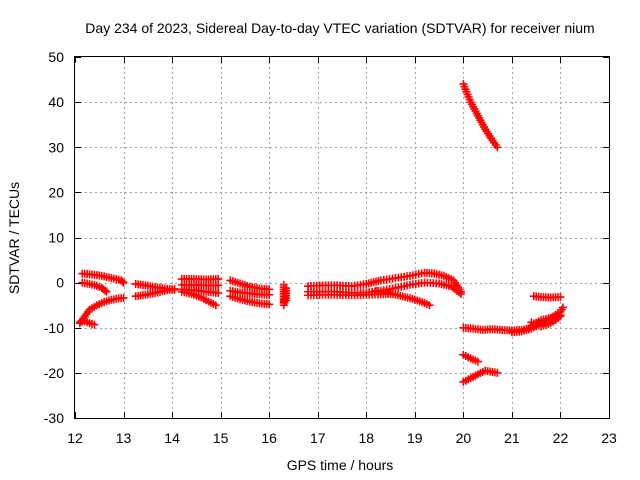 The width and height of the screenshot is (640, 480). Describe the element at coordinates (124, 438) in the screenshot. I see `x-tick-label: 13` at that location.